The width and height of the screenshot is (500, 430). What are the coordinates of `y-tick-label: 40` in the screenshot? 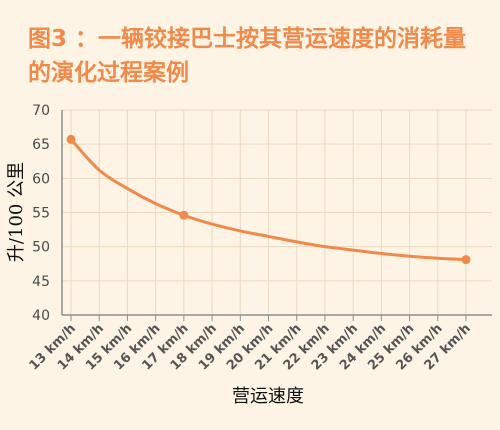 It's located at (41, 316).